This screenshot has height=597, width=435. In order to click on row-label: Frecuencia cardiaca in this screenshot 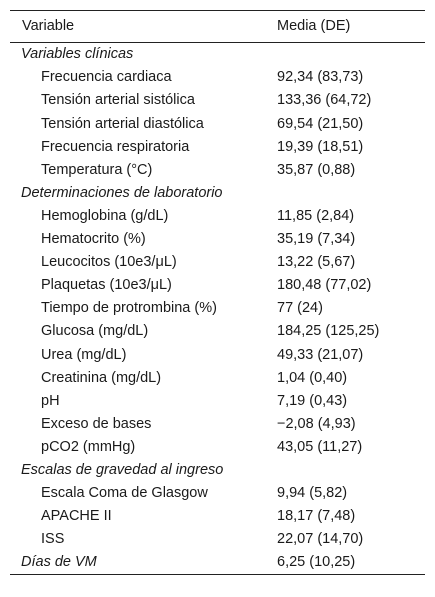, I will do `click(106, 77)`.